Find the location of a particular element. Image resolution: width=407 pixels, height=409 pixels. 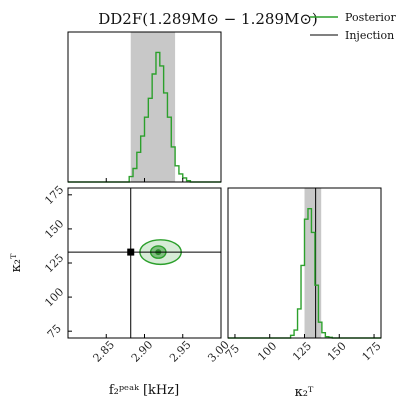

joint-y-tick-label: 175 is located at coordinates (54, 195).